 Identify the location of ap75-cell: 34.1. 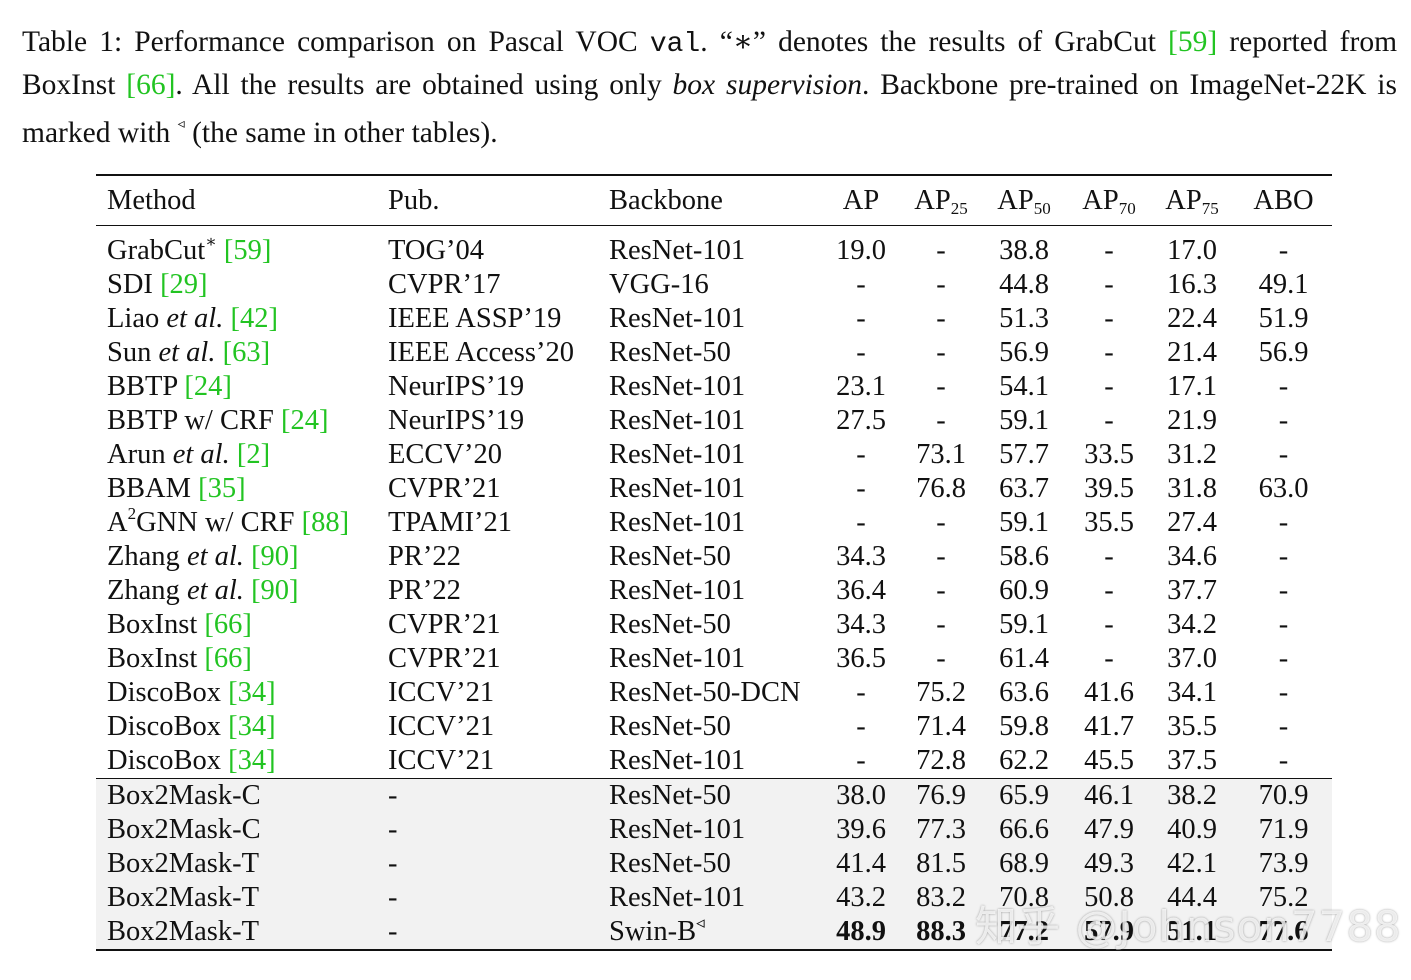
(1192, 692).